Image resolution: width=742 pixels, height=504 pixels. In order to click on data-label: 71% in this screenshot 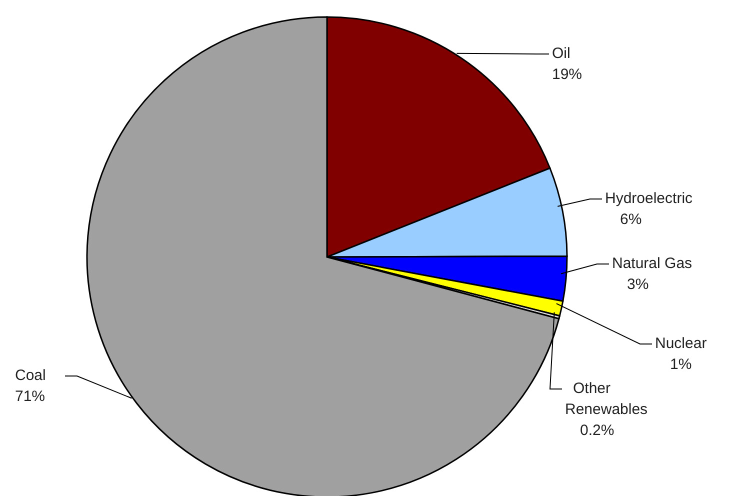, I will do `click(30, 396)`.